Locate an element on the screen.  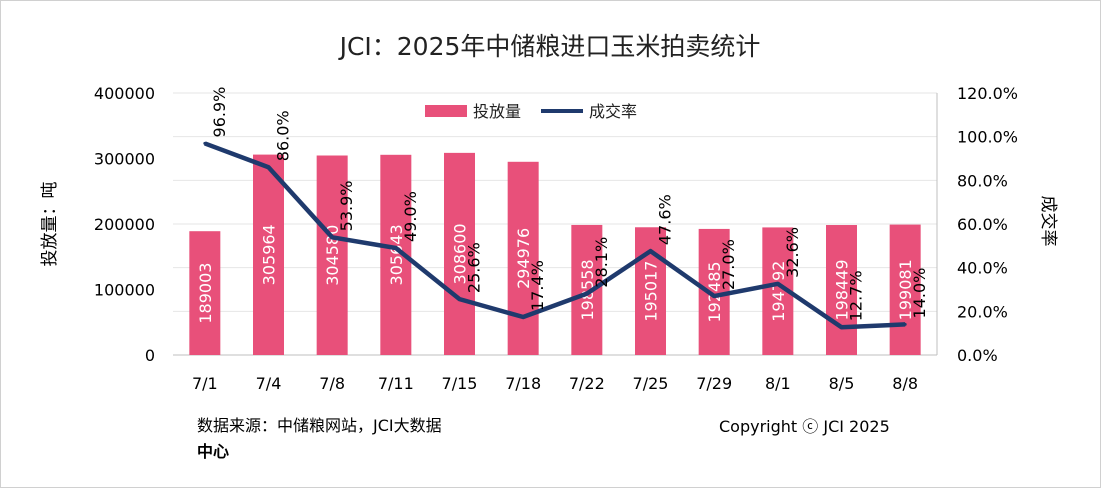
left-tick-label: 200000 is located at coordinates (124, 224).